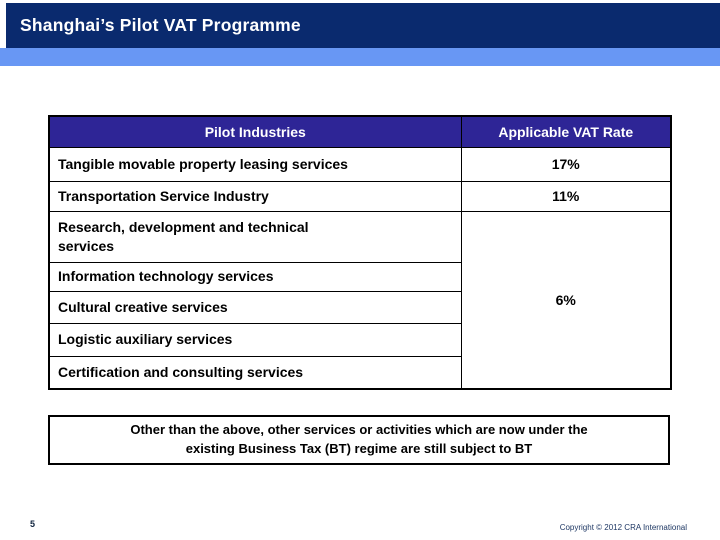 The height and width of the screenshot is (540, 720). I want to click on table-row: Transportation Service Industry 11%, so click(360, 196).